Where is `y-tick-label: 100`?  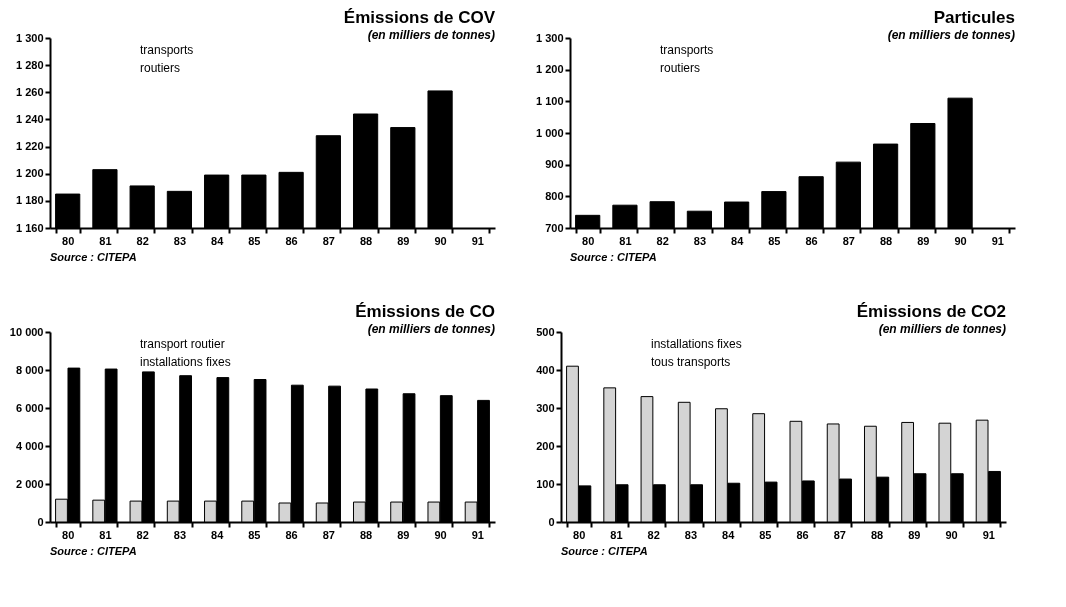
y-tick-label: 100 is located at coordinates (545, 483).